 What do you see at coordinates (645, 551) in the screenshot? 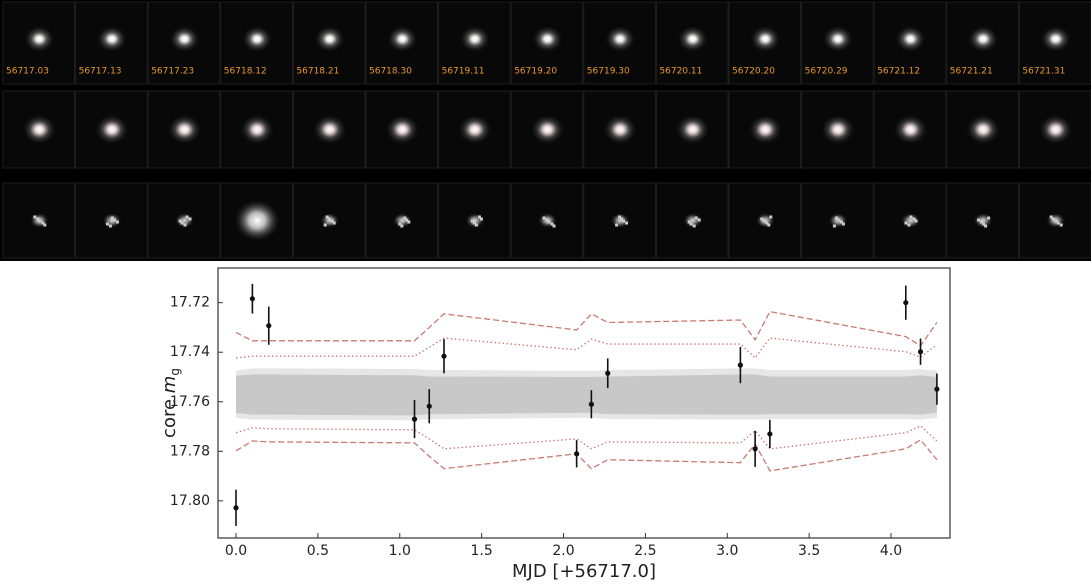
I see `x-tick-label: 2.5` at bounding box center [645, 551].